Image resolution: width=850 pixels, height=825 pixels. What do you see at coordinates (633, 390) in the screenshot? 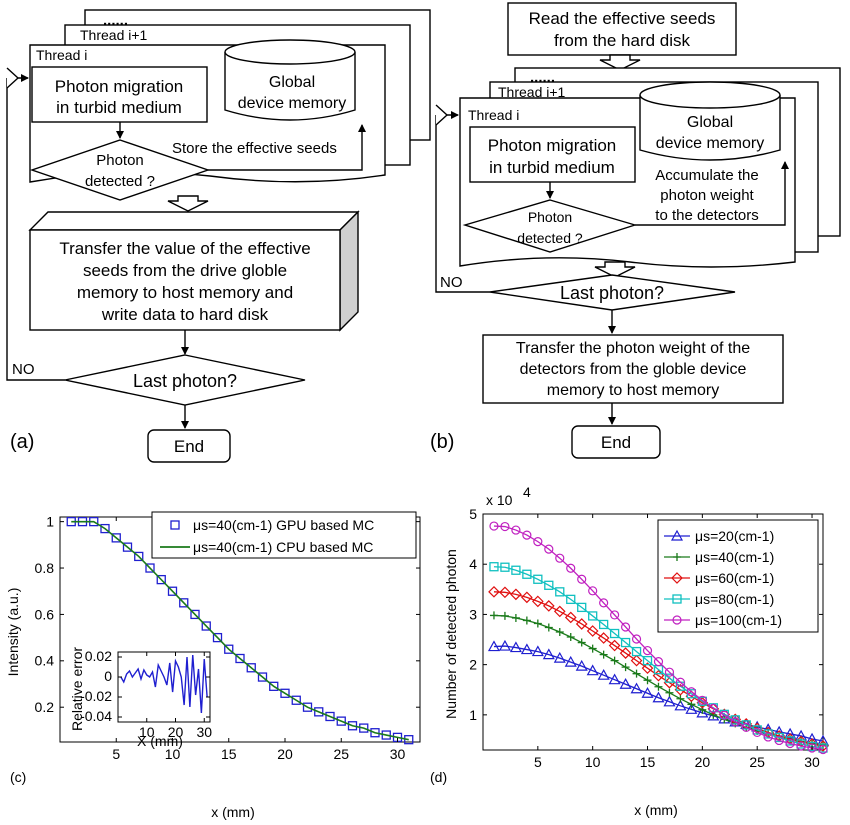
I see `transfer-line-3-b: memory to host memory` at bounding box center [633, 390].